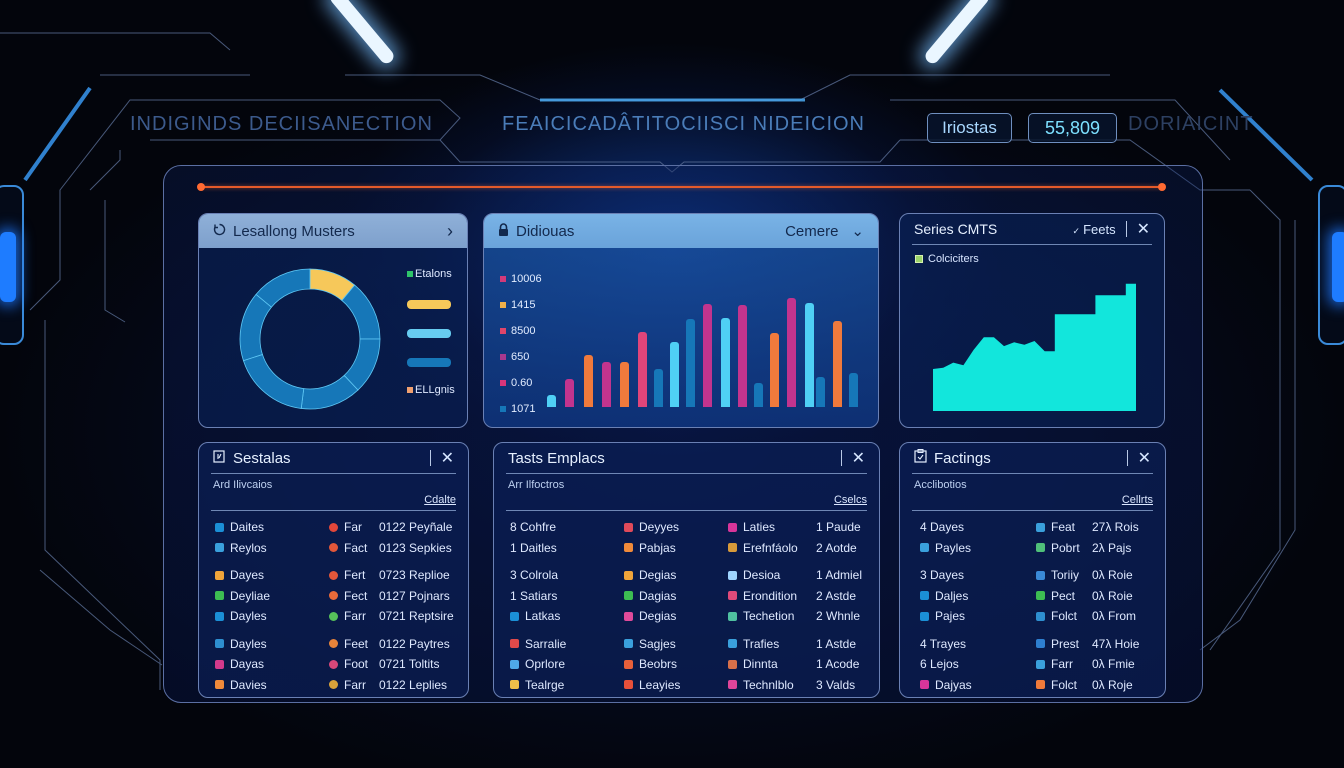 The width and height of the screenshot is (1344, 768). I want to click on column-header: Cselcs, so click(850, 500).